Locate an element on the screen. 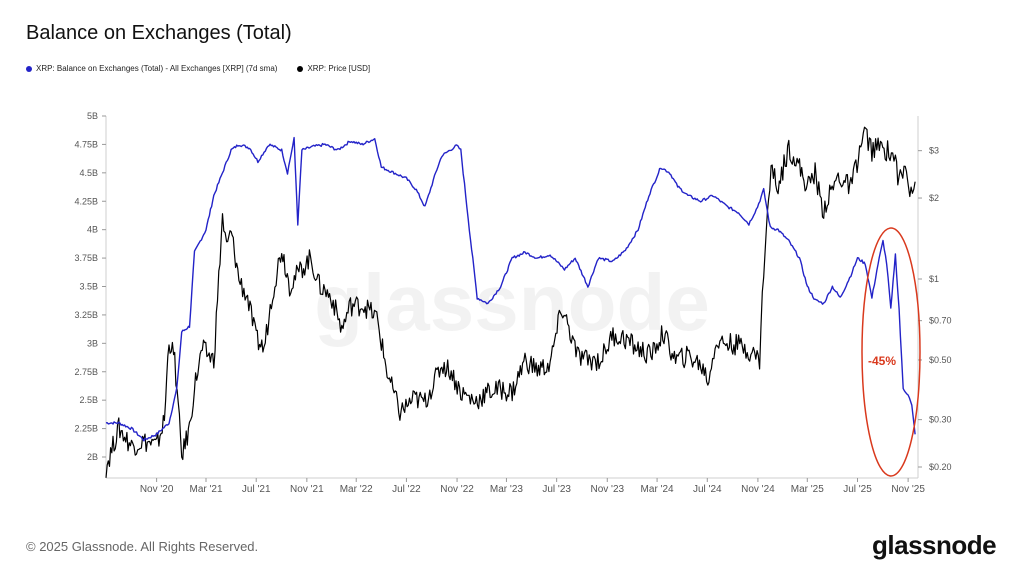  legend-dot-balance-icon is located at coordinates (29, 68).